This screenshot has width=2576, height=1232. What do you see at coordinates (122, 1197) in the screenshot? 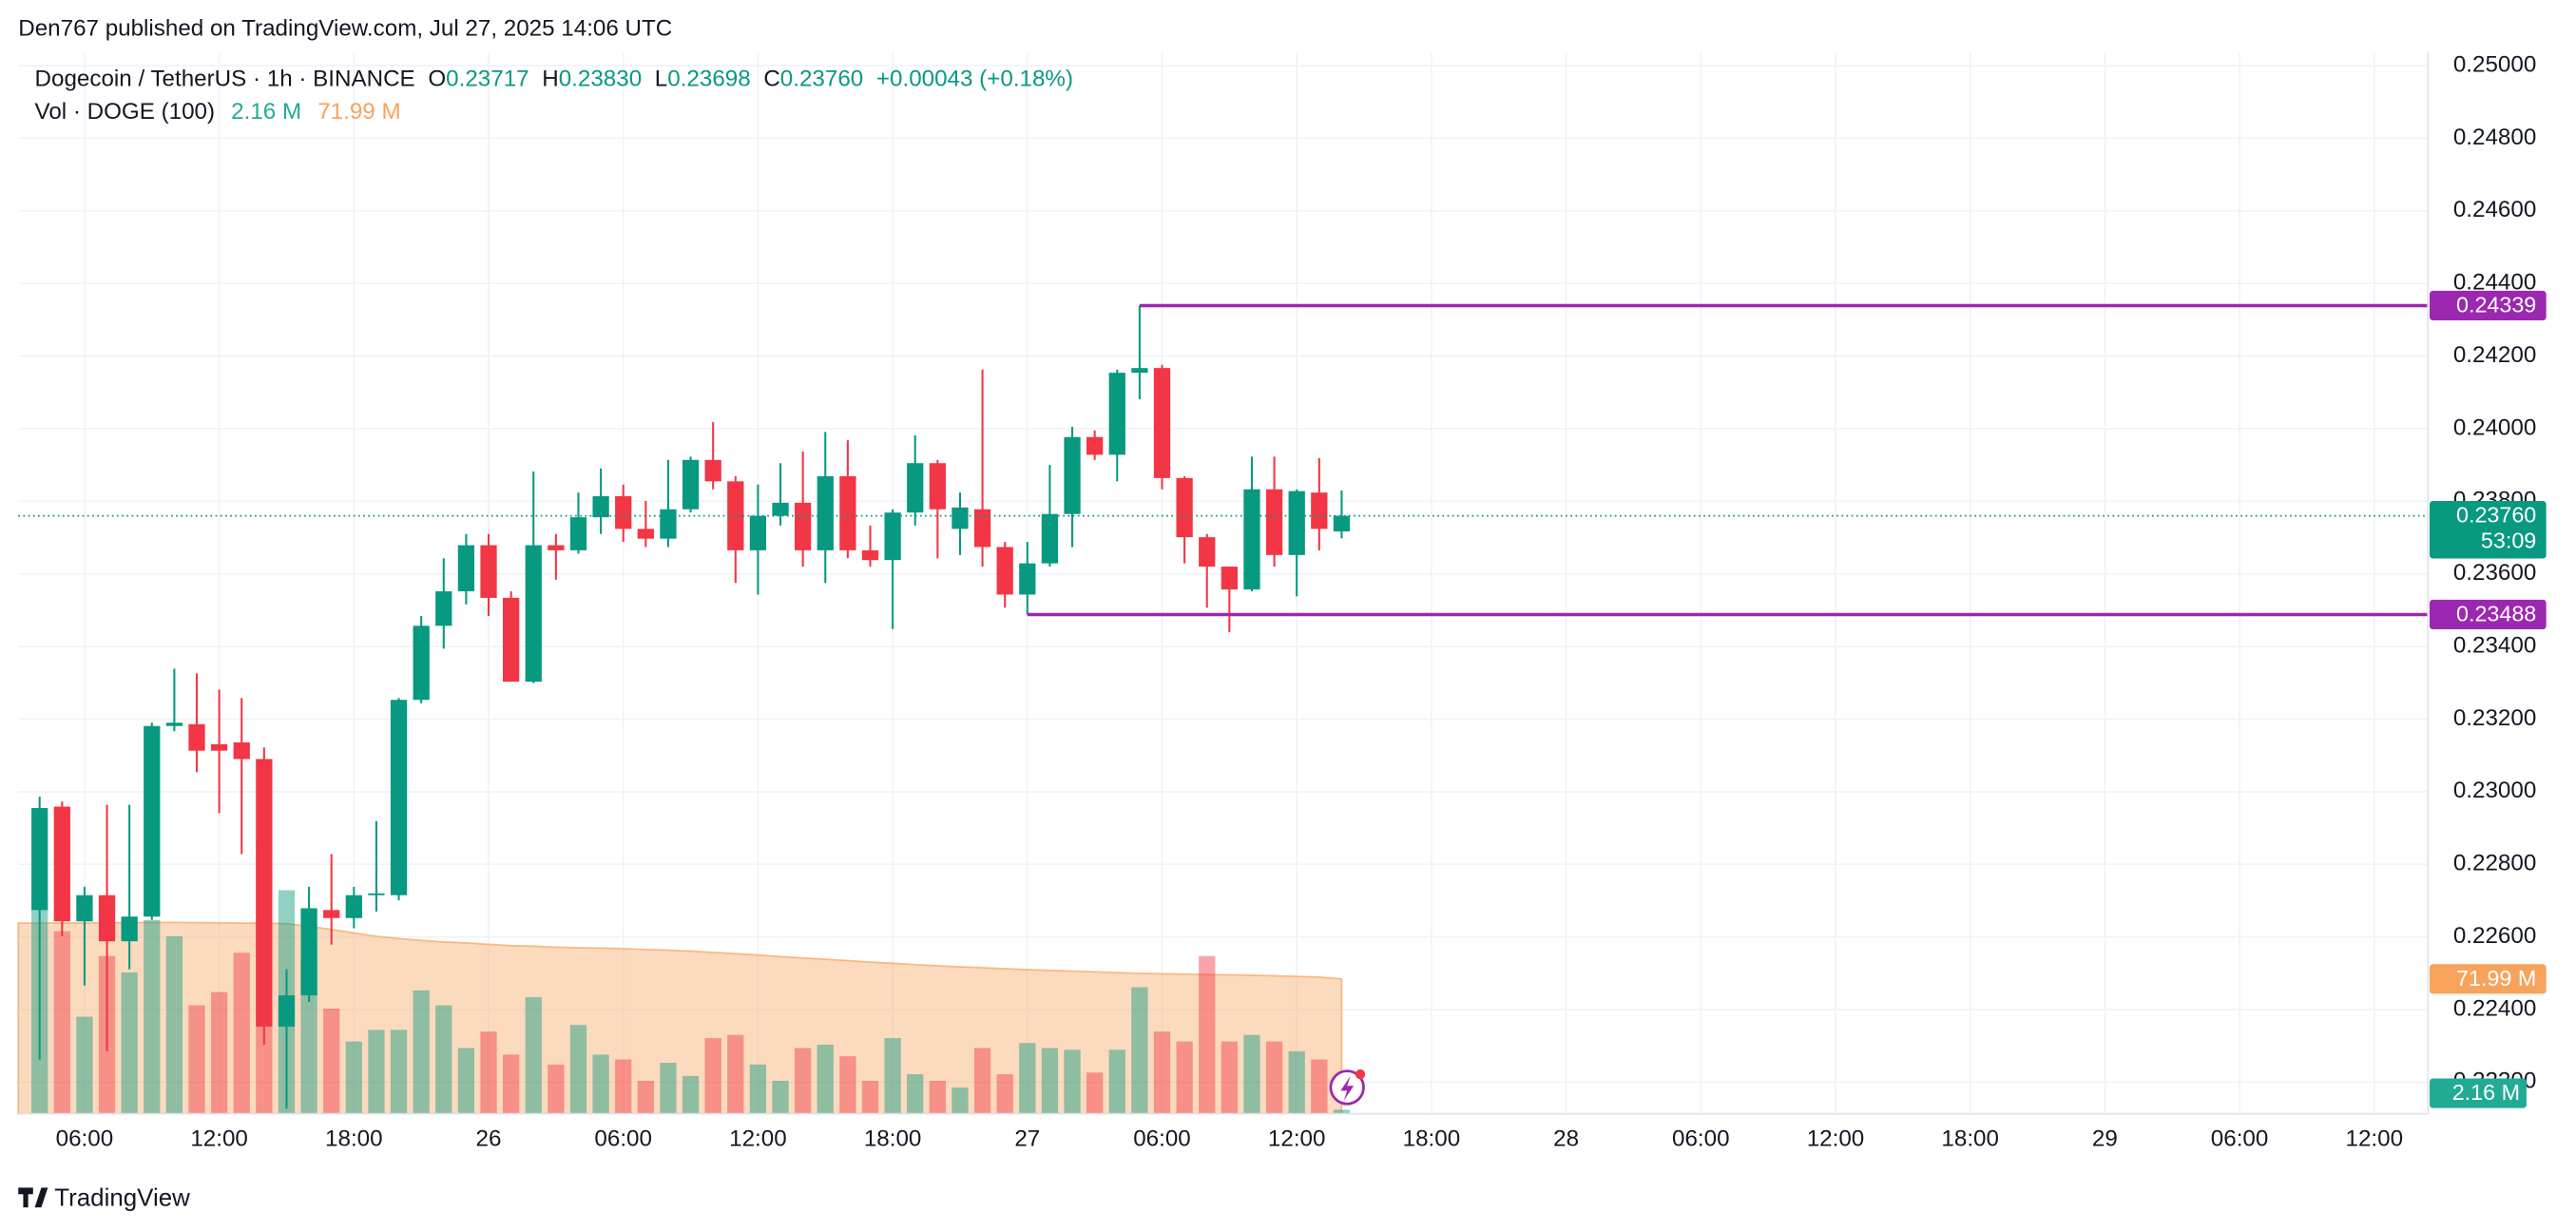
I see `brand-name: TradingView` at bounding box center [122, 1197].